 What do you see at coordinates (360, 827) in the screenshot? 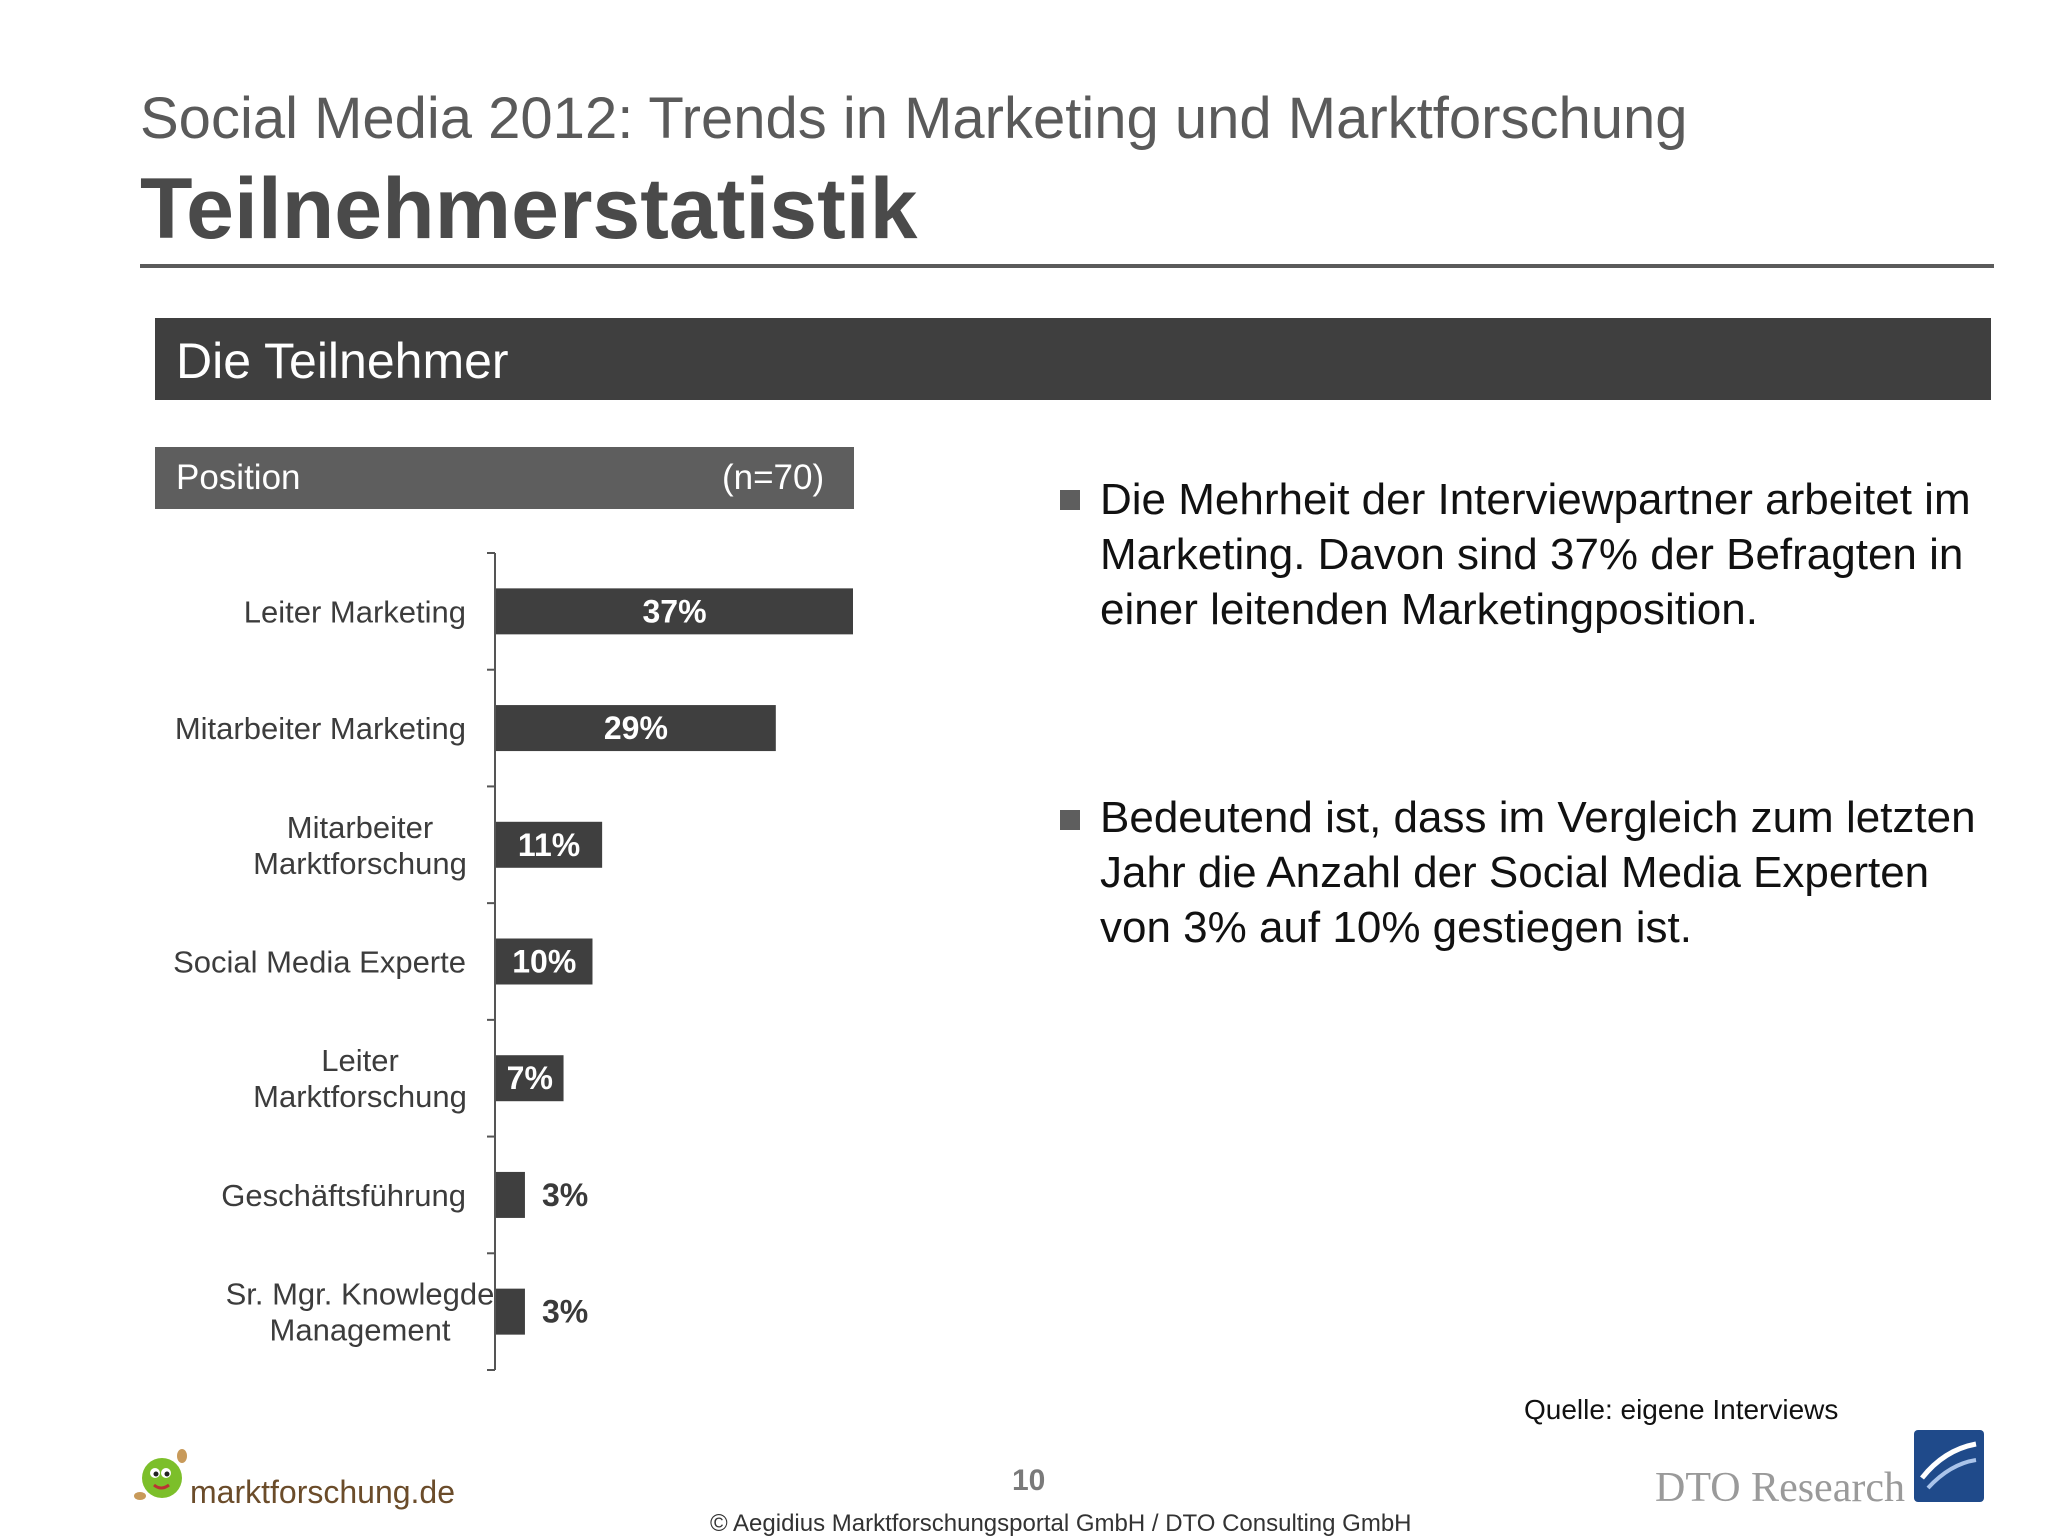
I see `chart-category-label: Mitarbeiter` at bounding box center [360, 827].